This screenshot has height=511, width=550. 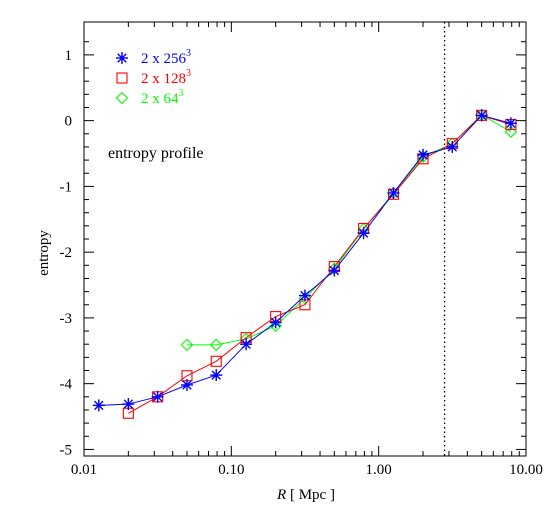 I want to click on x-tick-label: 1.00, so click(x=379, y=470).